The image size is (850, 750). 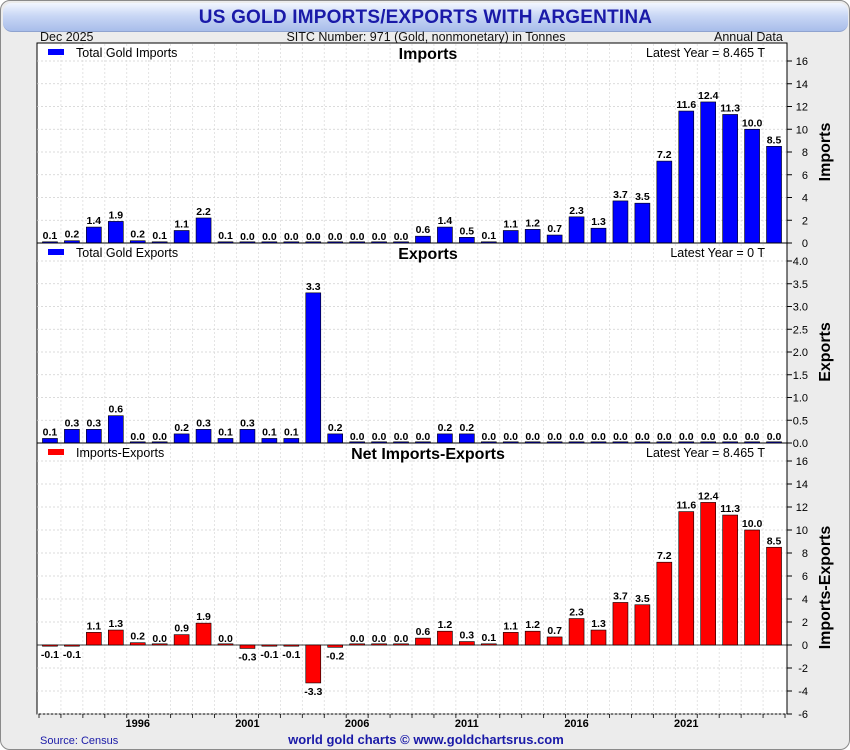 I want to click on data-label: 8.5, so click(x=774, y=140).